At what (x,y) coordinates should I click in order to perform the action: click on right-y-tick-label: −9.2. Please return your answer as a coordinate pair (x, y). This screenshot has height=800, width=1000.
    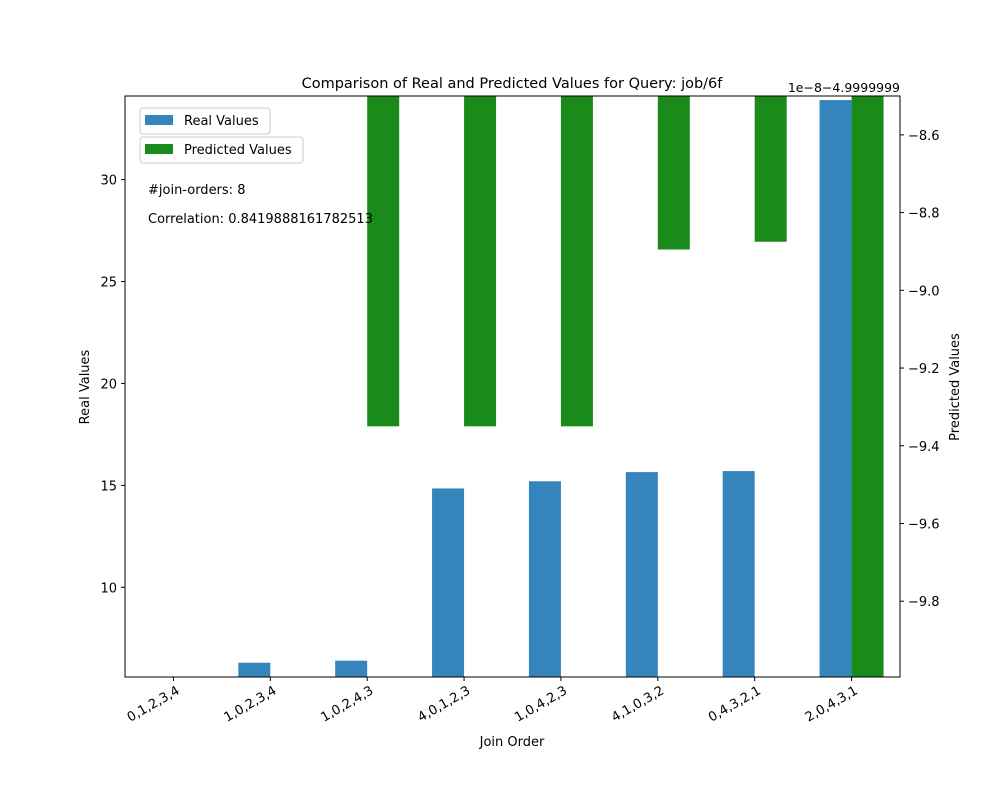
    Looking at the image, I should click on (924, 369).